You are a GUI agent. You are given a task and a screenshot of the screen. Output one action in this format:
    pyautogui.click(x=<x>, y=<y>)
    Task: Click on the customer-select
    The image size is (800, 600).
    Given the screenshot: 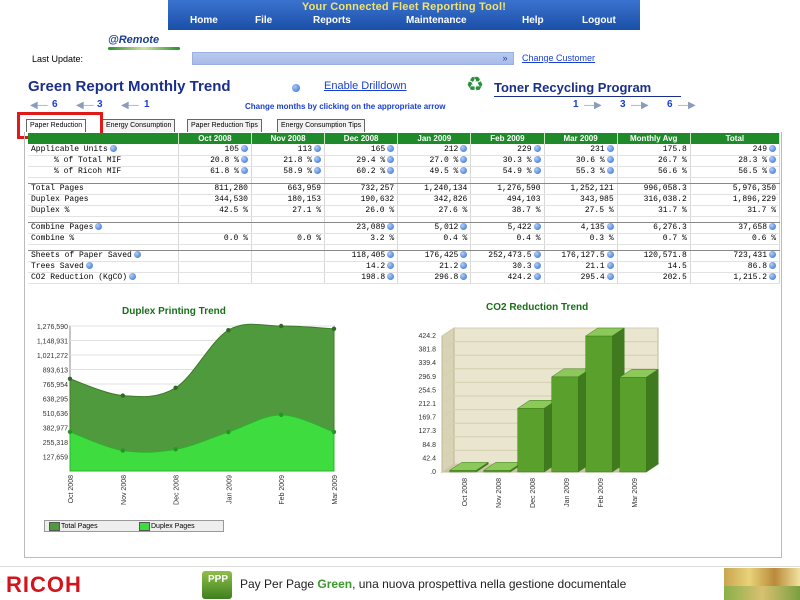 What is the action you would take?
    pyautogui.click(x=353, y=58)
    